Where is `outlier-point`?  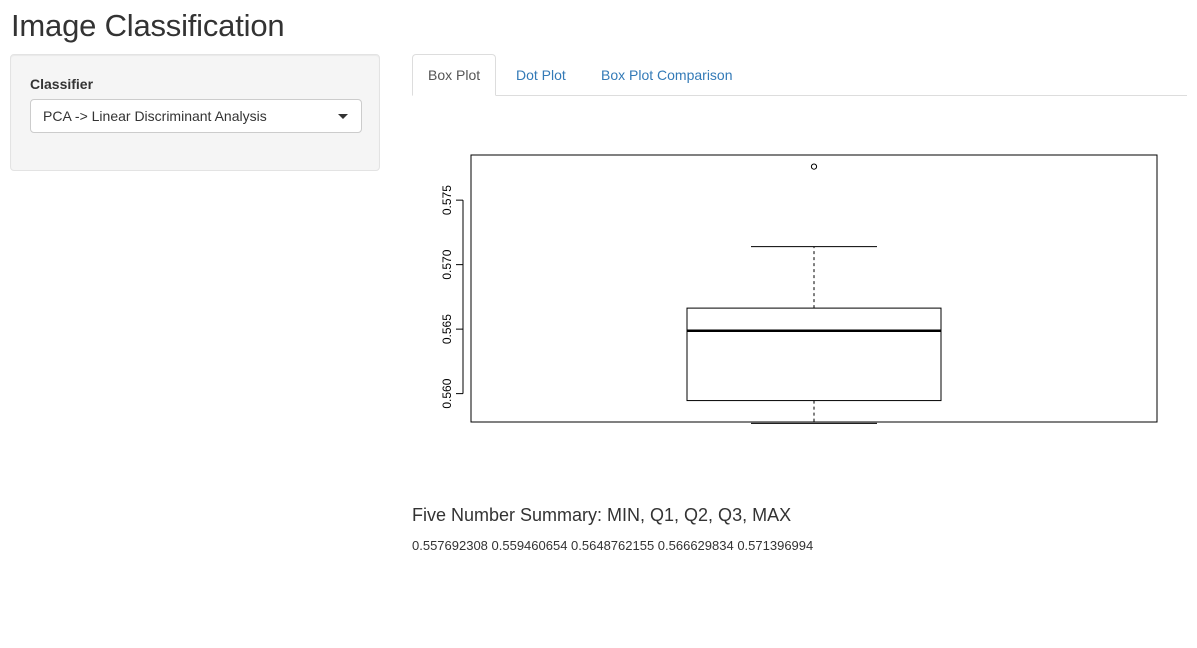 outlier-point is located at coordinates (814, 166).